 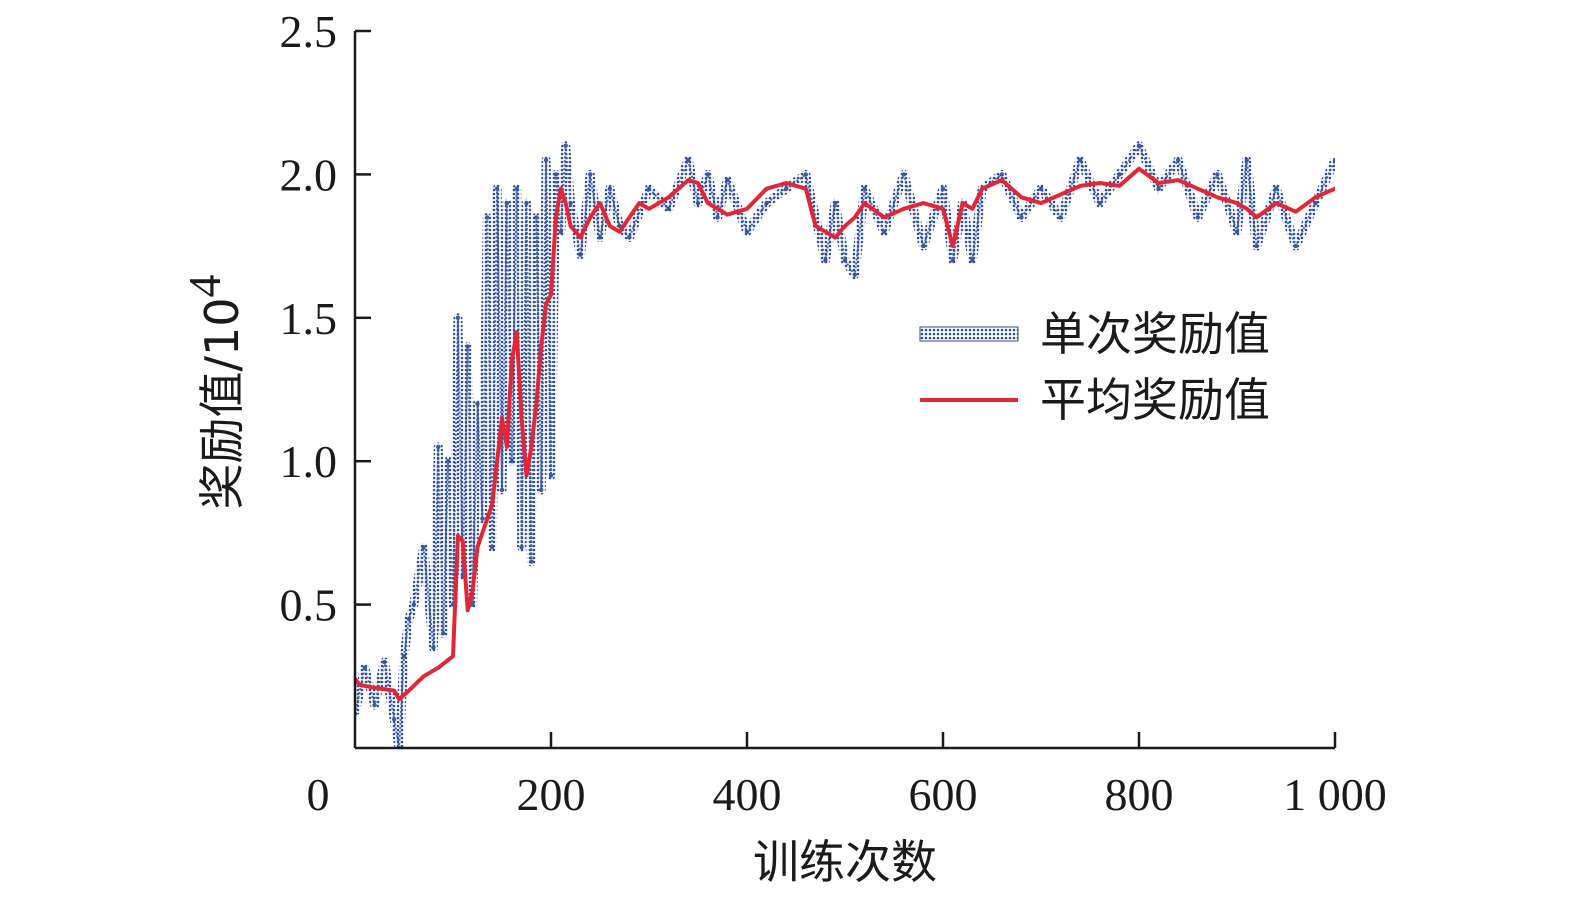 What do you see at coordinates (309, 174) in the screenshot?
I see `y-tick-label: 2.0` at bounding box center [309, 174].